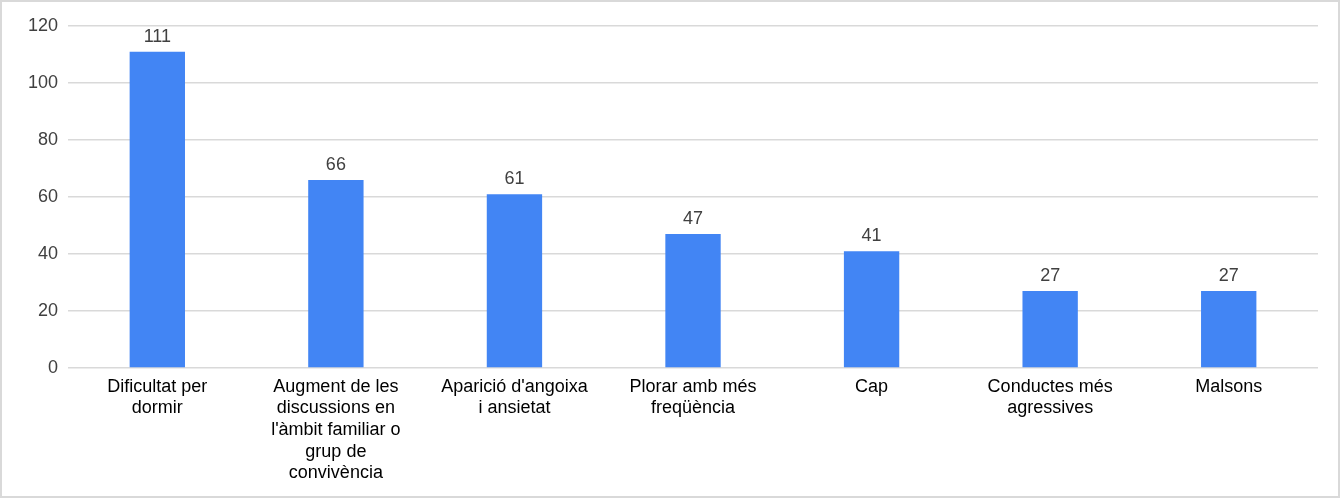 Image resolution: width=1340 pixels, height=498 pixels. I want to click on x-tick-label: Augment de les discussions en l'àmbit familiar o grup de convivència, so click(336, 429).